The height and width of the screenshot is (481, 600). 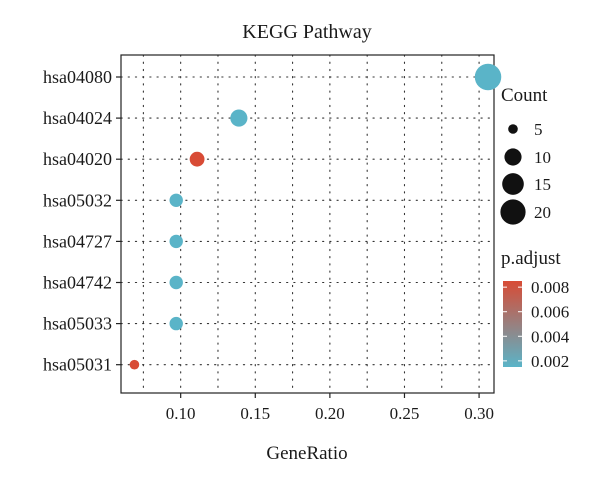 What do you see at coordinates (330, 413) in the screenshot?
I see `x-tick-label: 0.20` at bounding box center [330, 413].